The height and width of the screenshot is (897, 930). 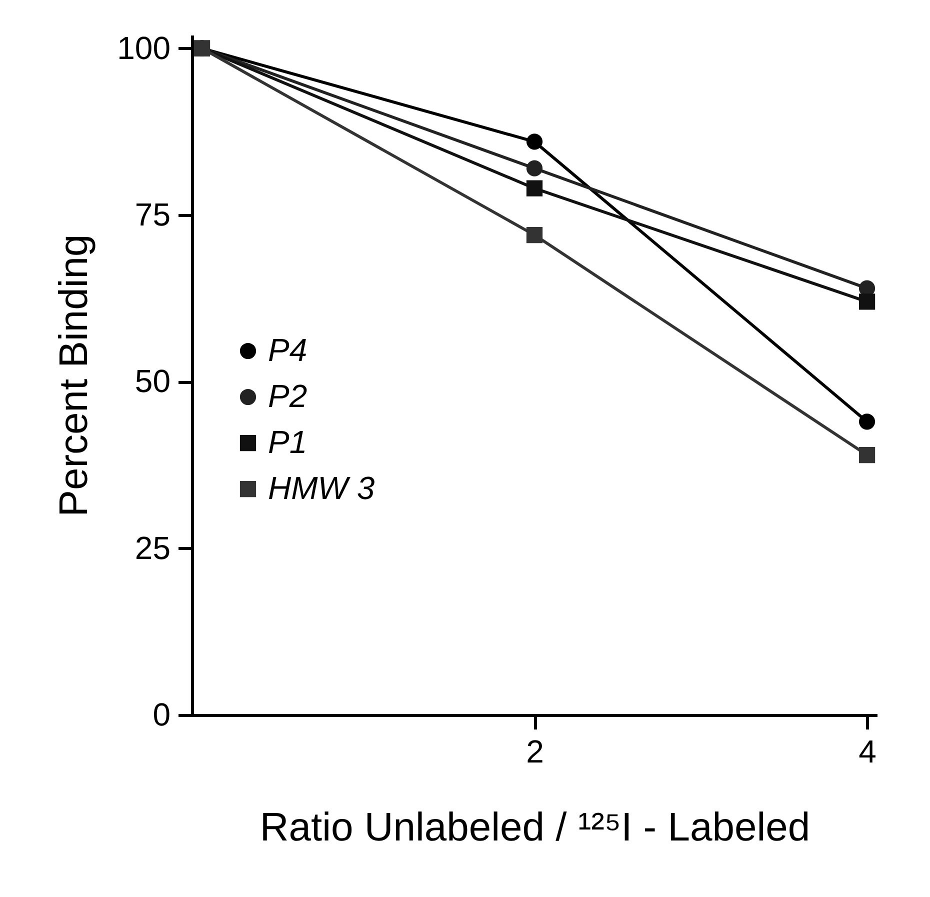 I want to click on y-tick-label: 100, so click(x=143, y=48).